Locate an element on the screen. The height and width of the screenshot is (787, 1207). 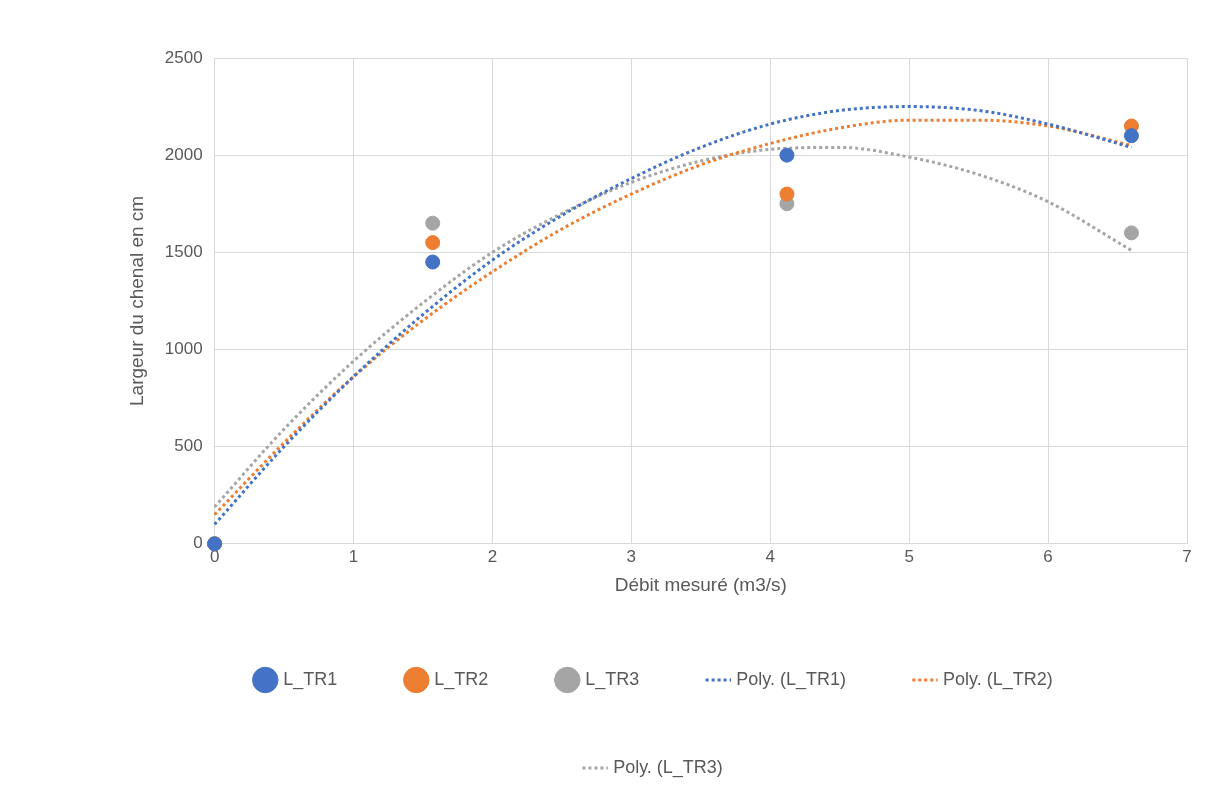
x-tick-label: 2 is located at coordinates (492, 556).